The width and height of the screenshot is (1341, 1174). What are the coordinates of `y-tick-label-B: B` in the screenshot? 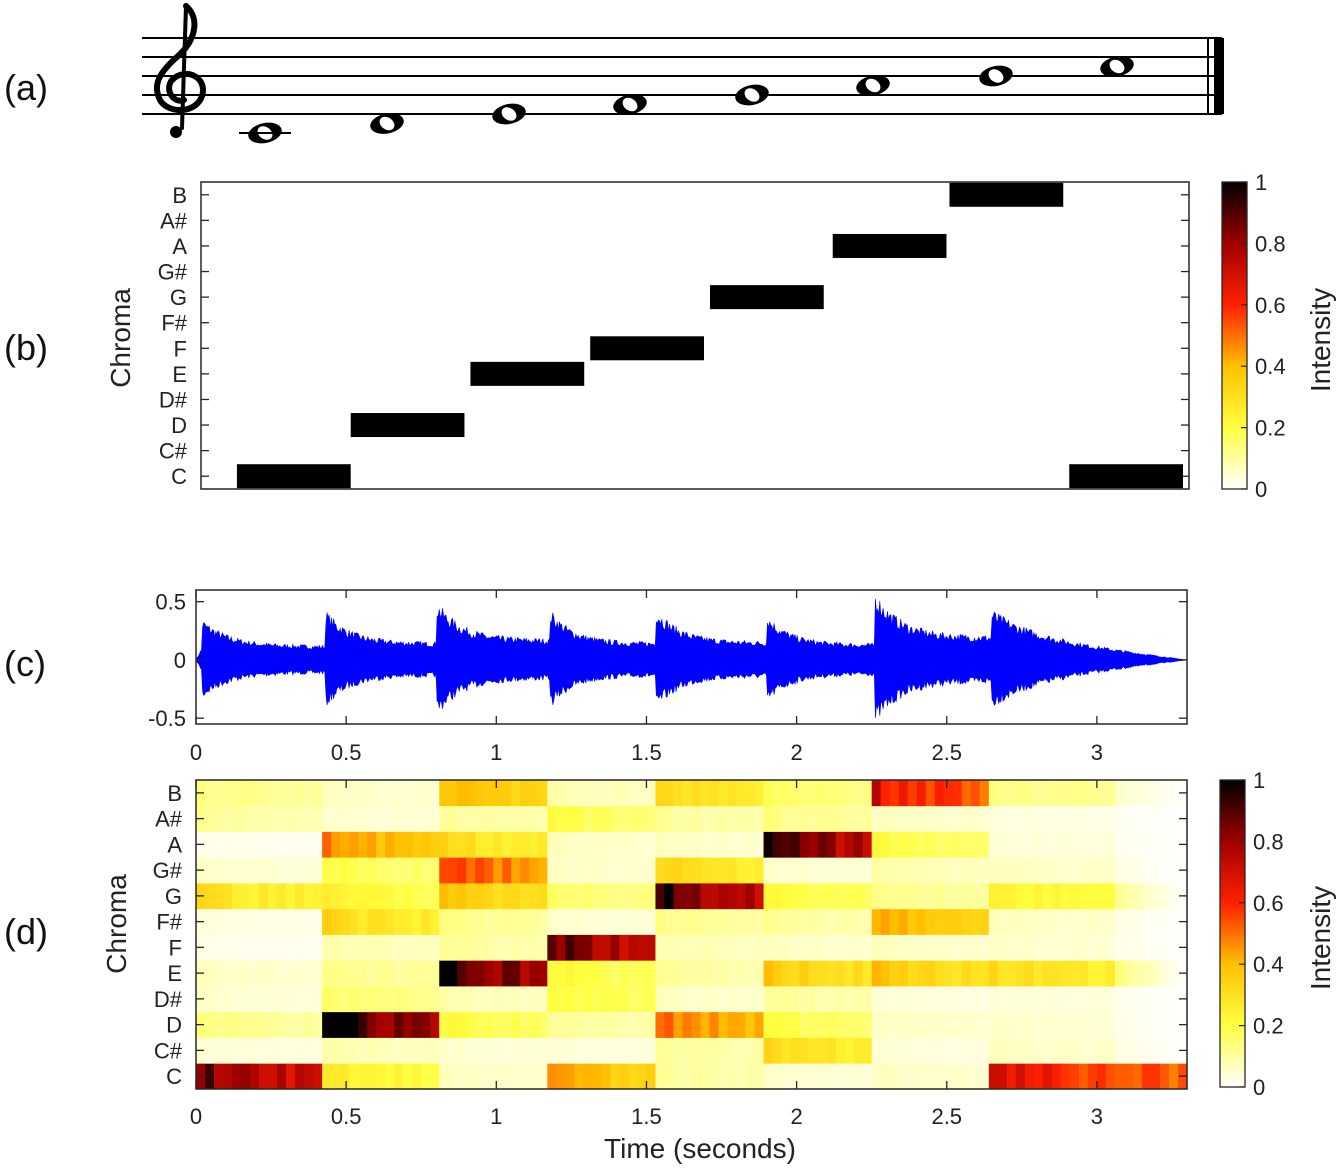 It's located at (174, 793).